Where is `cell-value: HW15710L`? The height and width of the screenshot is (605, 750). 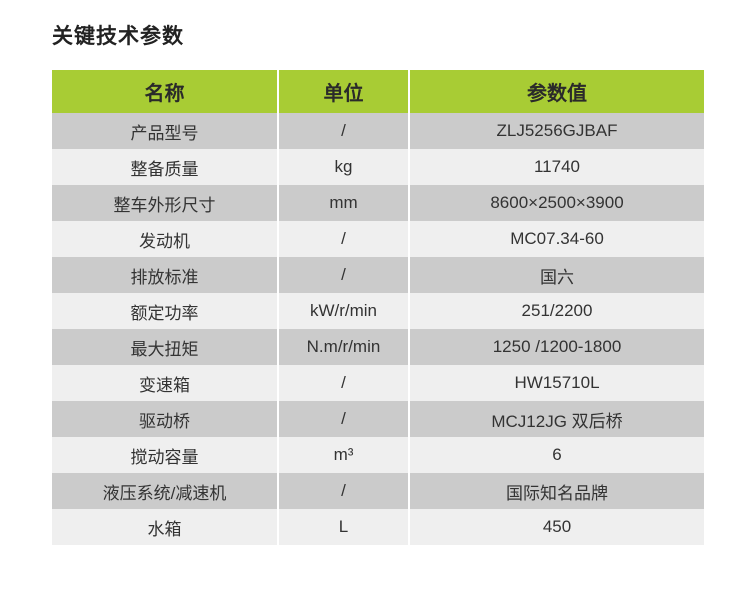
cell-value: HW15710L is located at coordinates (557, 383).